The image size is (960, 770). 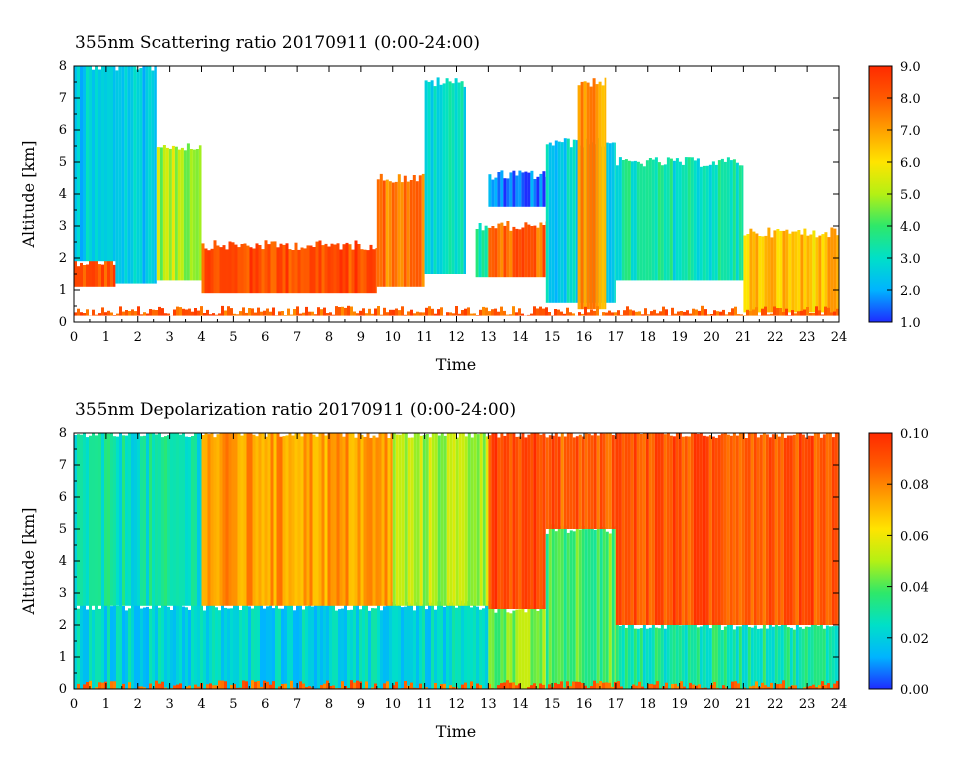 I want to click on x-tick-label: 12, so click(x=456, y=337).